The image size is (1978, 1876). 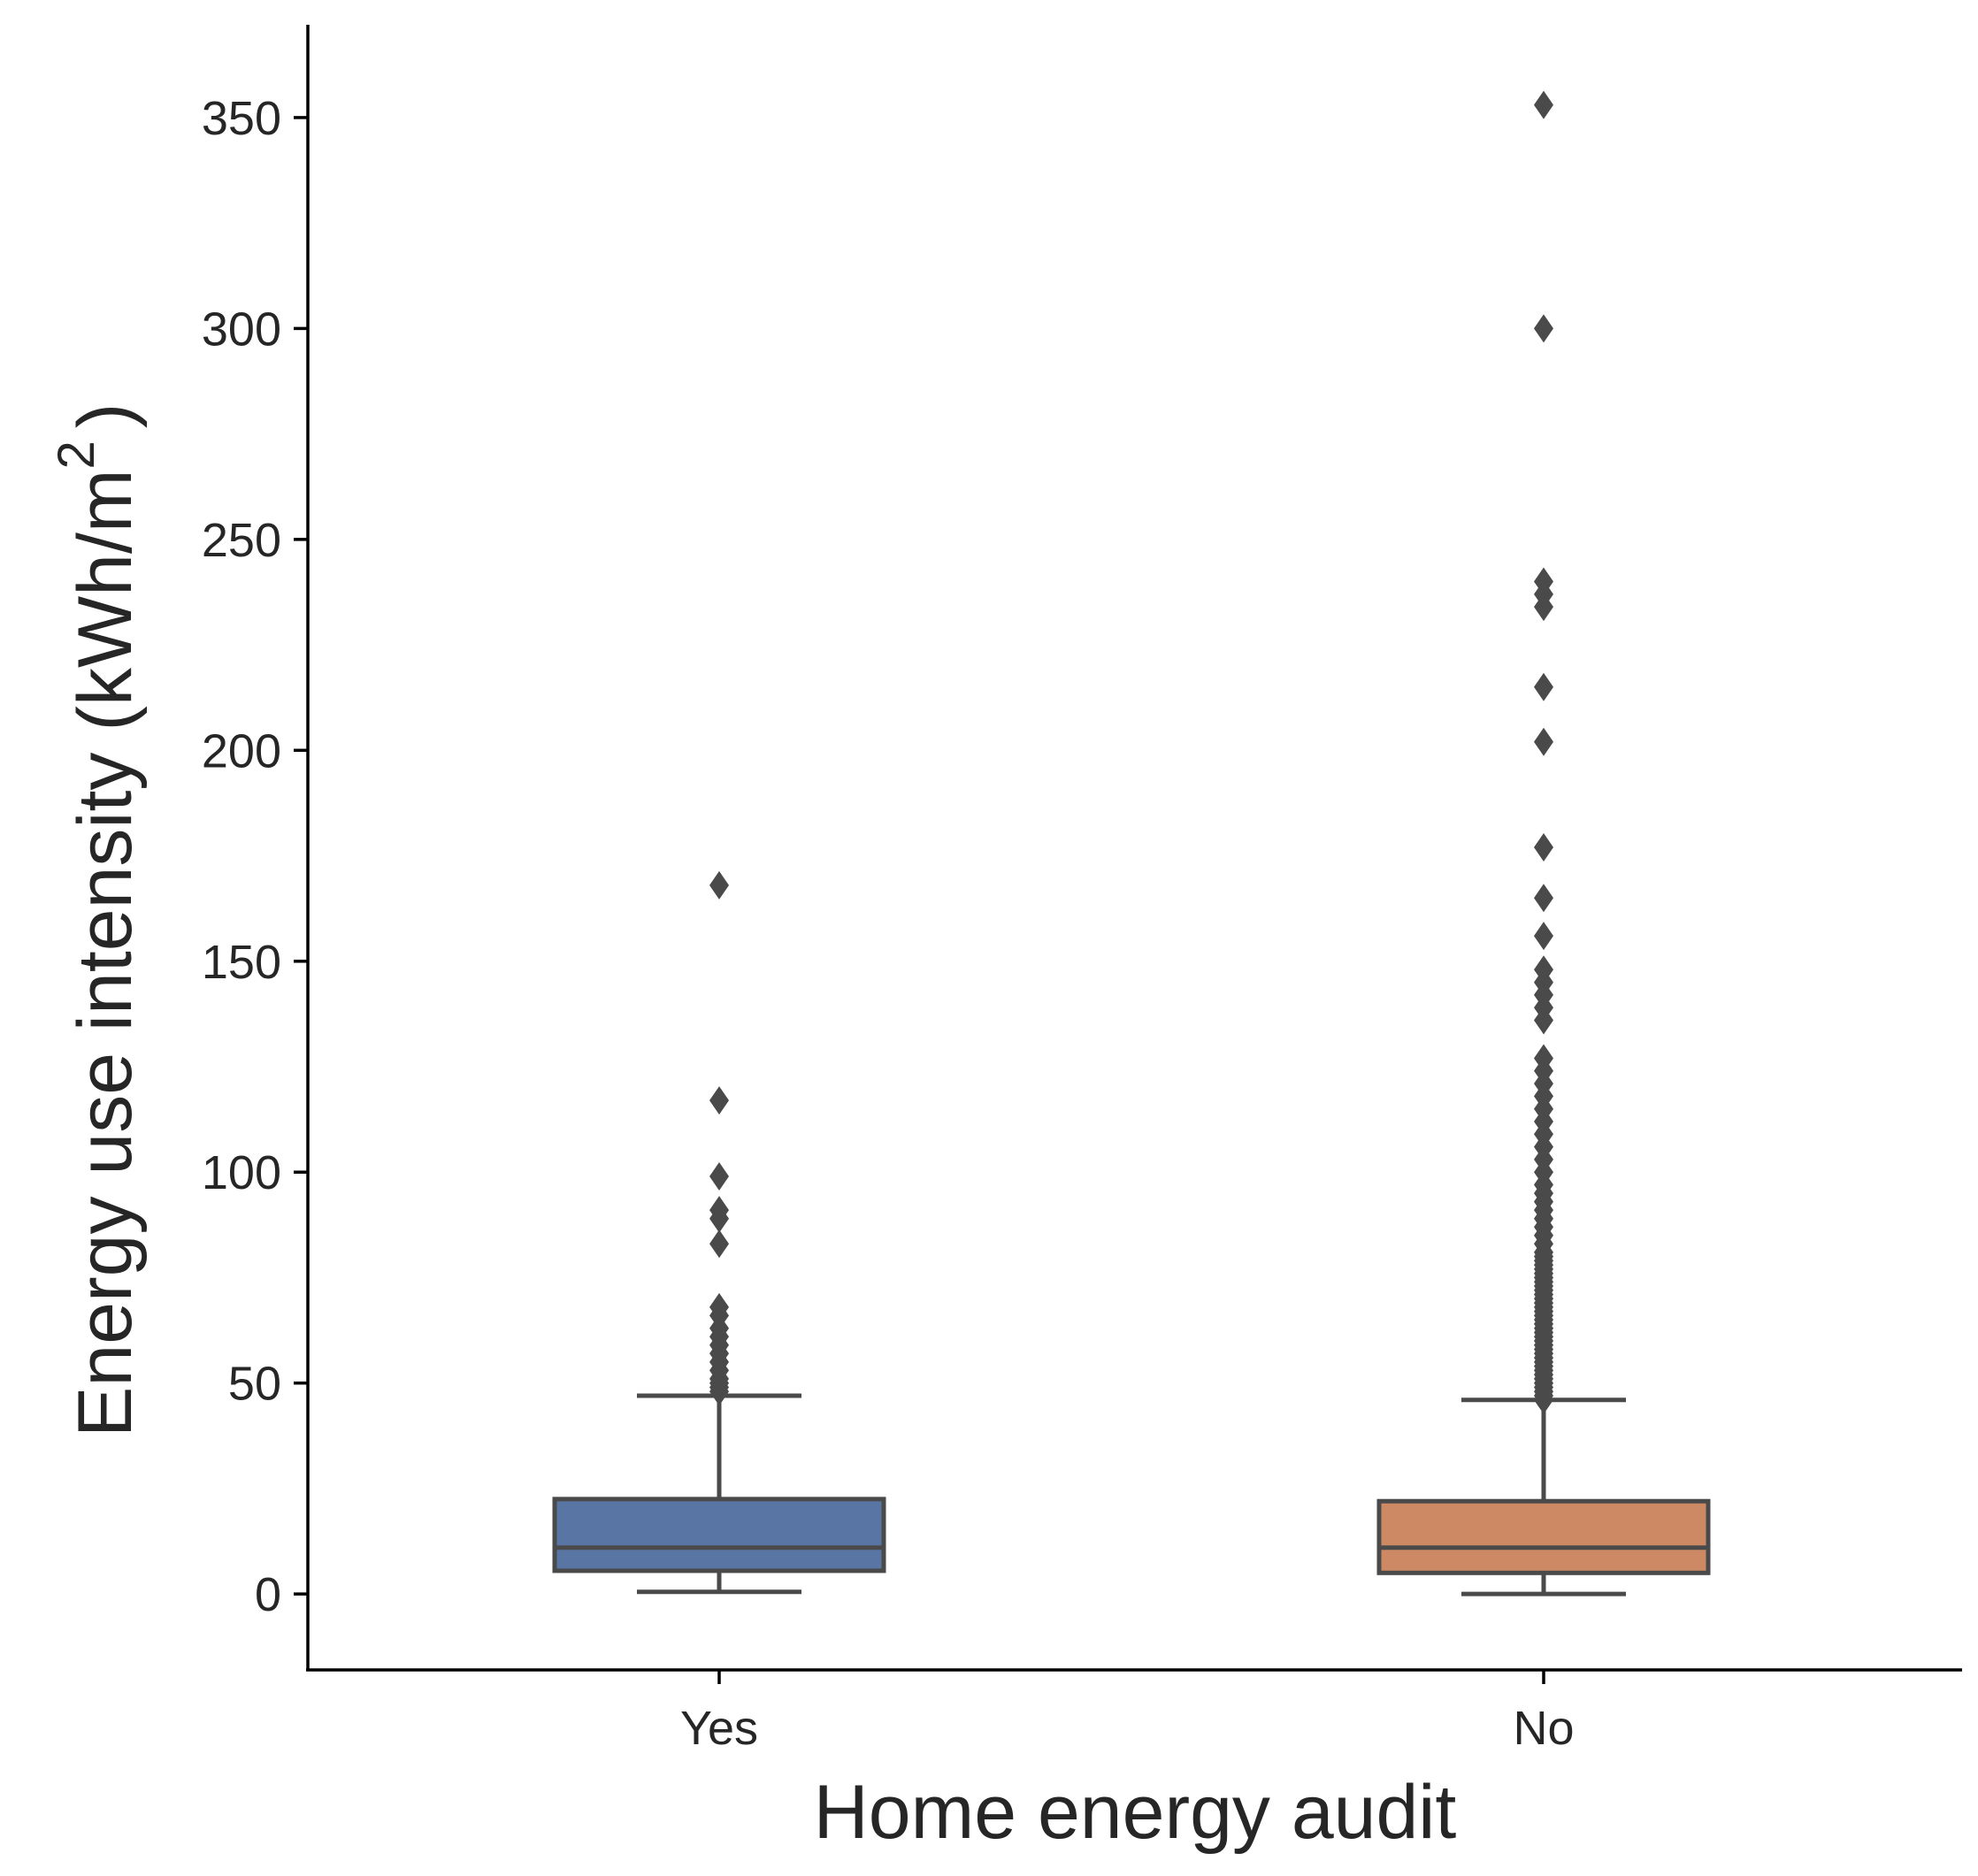 I want to click on box-group-no, so click(x=1543, y=844).